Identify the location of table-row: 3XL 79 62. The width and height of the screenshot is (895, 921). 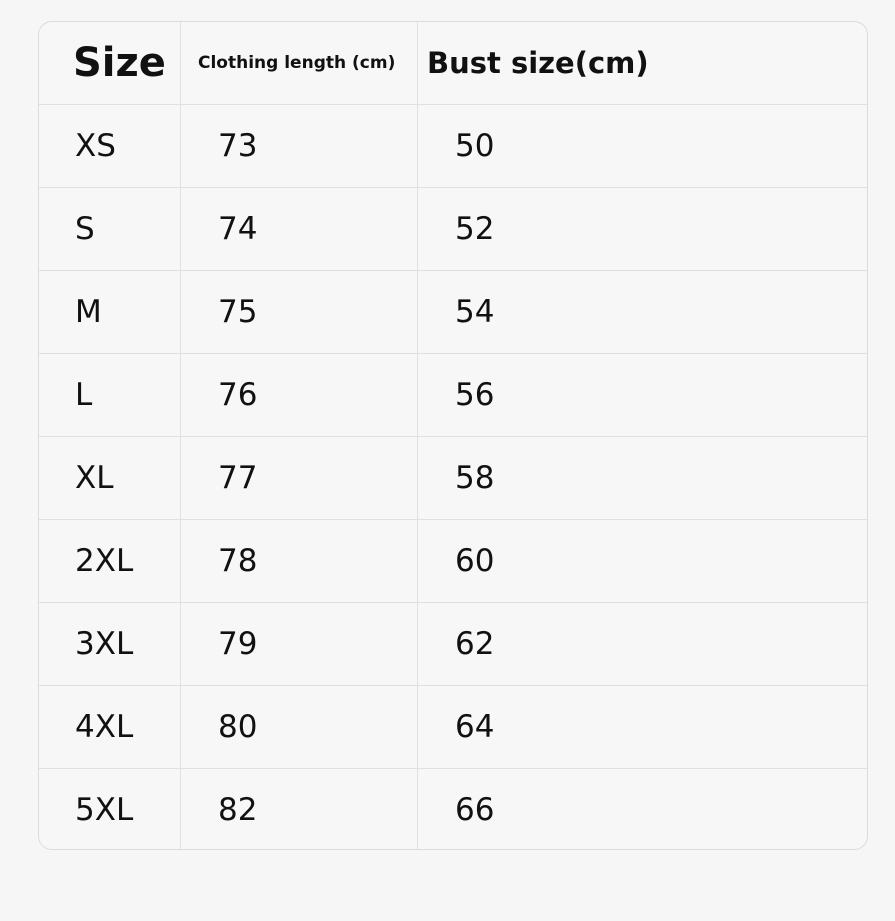
(453, 644).